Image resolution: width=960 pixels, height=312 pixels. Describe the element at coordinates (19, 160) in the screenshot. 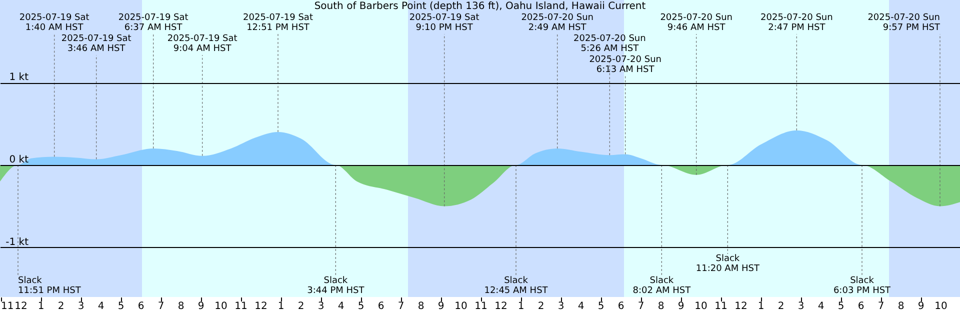

I see `y-tick-label: 0 kt` at that location.